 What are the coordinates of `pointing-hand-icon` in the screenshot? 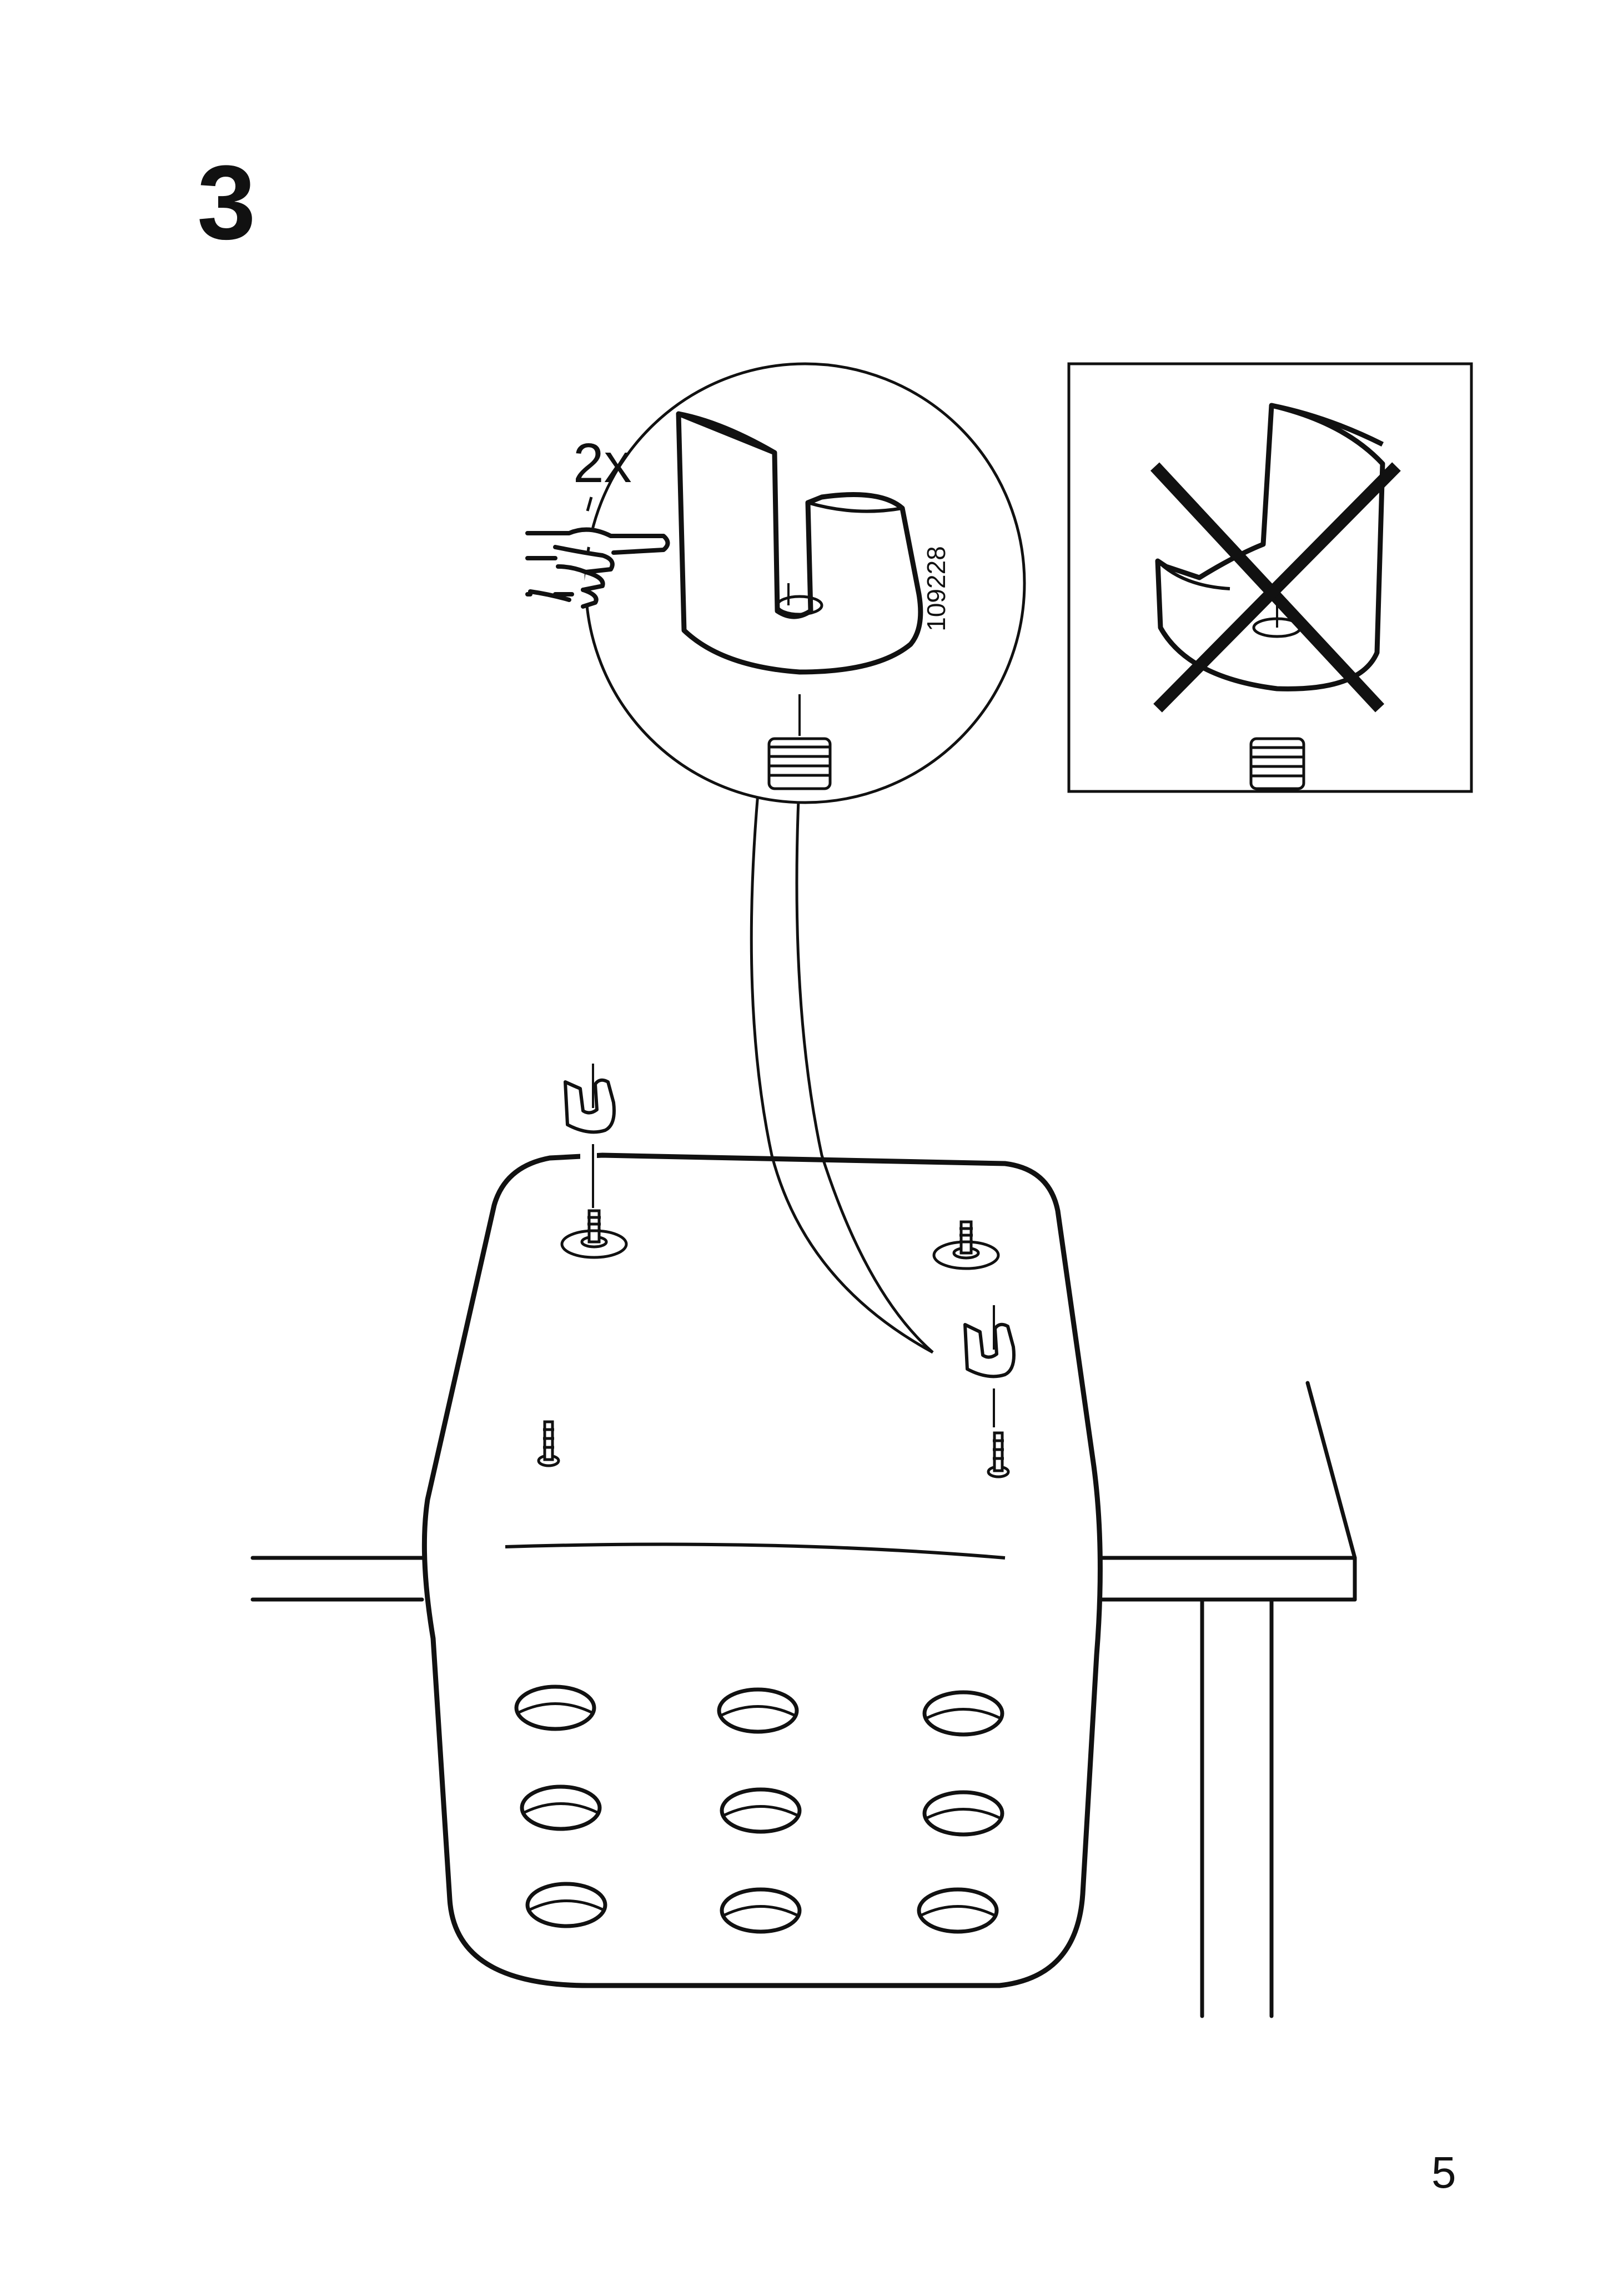 It's located at (598, 568).